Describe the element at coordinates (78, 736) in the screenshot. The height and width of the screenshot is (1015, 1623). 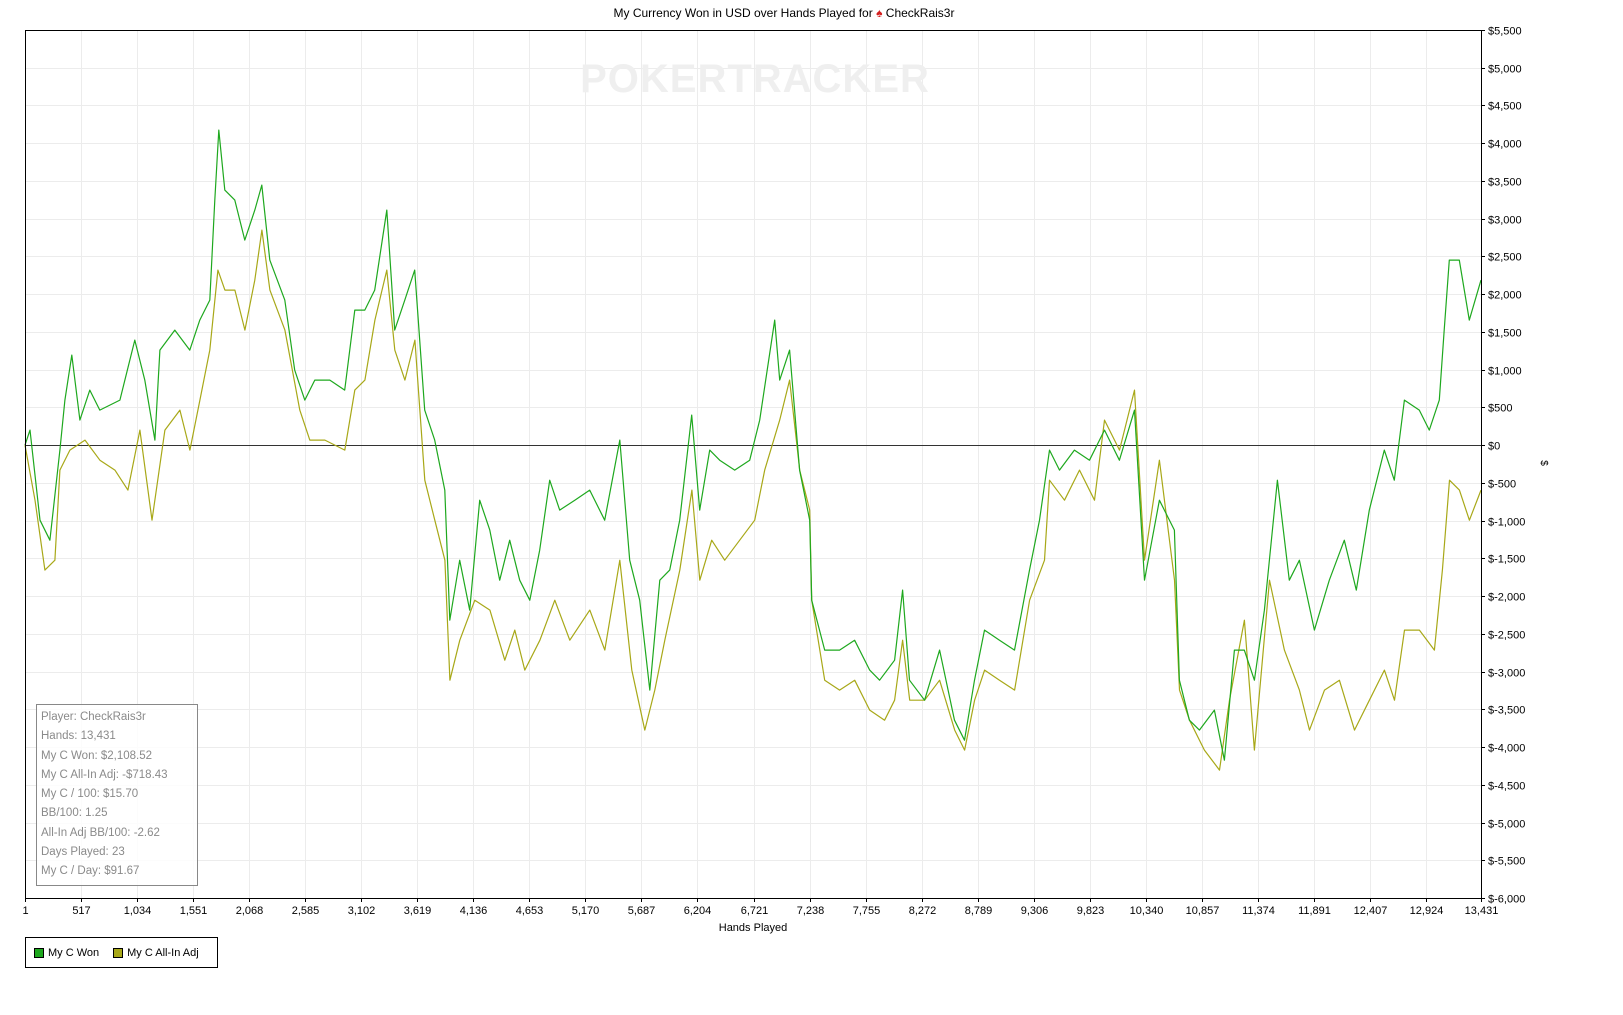
I see `stat-hands: Hands: 13,431` at that location.